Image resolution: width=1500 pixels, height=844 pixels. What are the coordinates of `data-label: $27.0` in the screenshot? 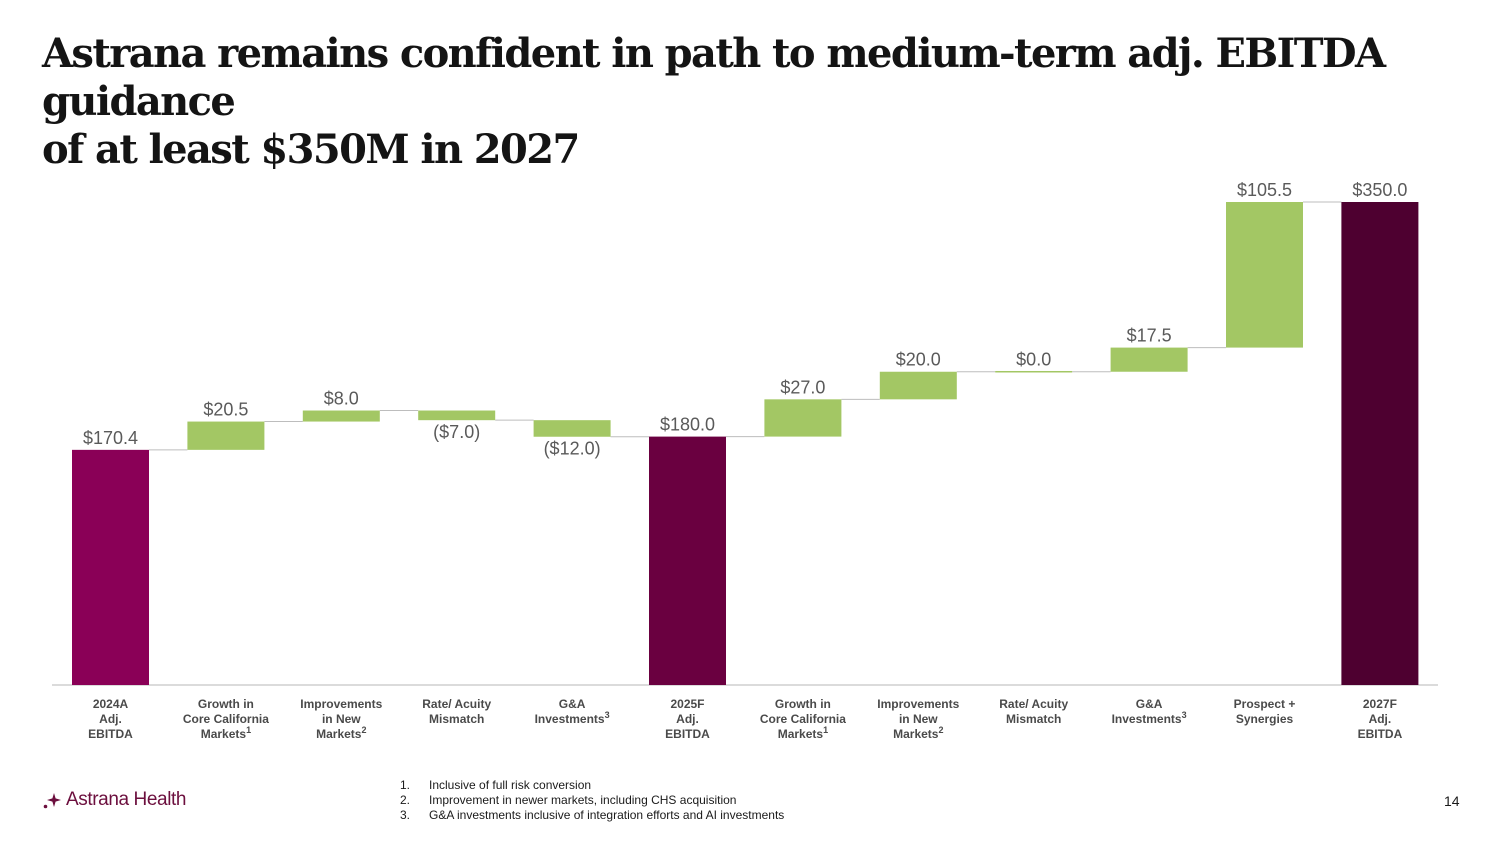 It's located at (802, 387).